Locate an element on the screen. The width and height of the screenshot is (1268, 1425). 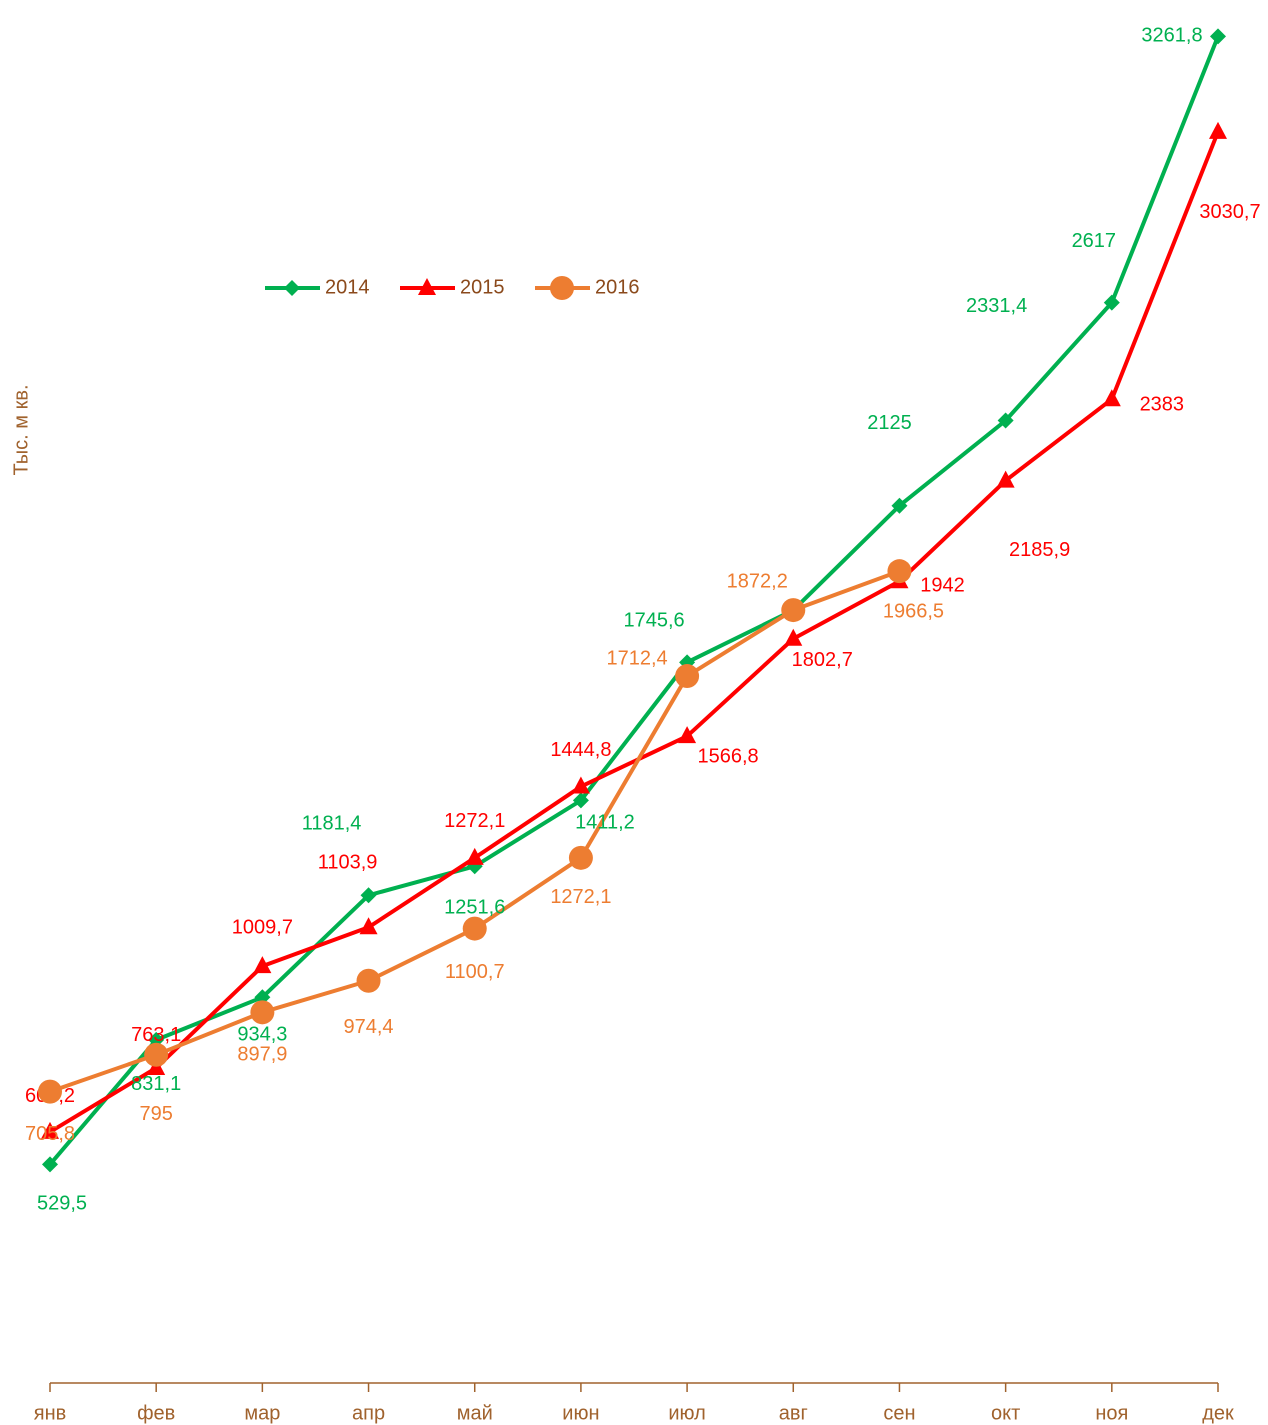
data-label: 2185,9 is located at coordinates (1039, 550).